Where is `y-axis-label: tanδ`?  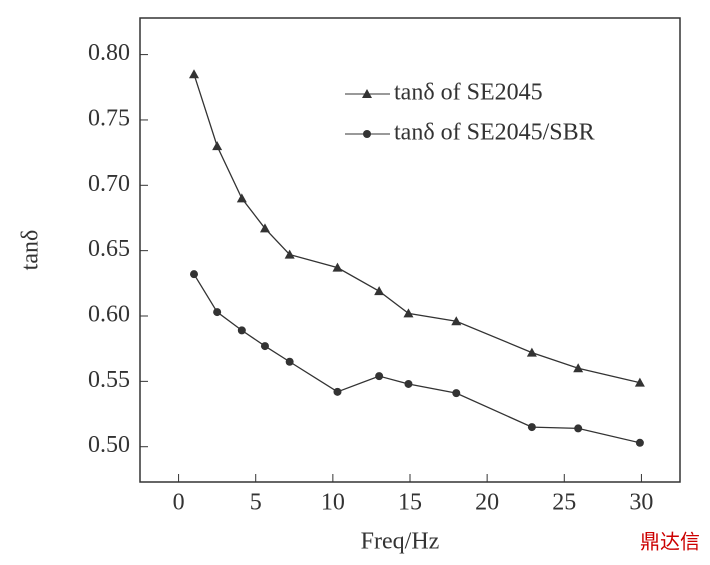 y-axis-label: tanδ is located at coordinates (31, 250).